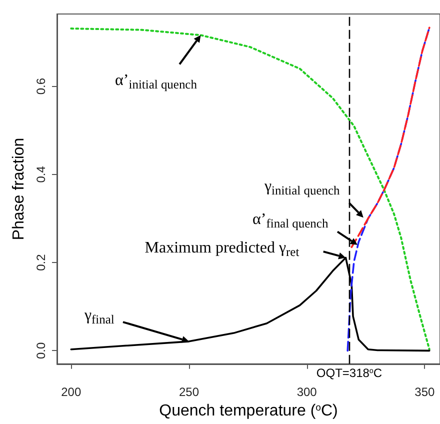  What do you see at coordinates (189, 391) in the screenshot?
I see `x-tick-label: 250` at bounding box center [189, 391].